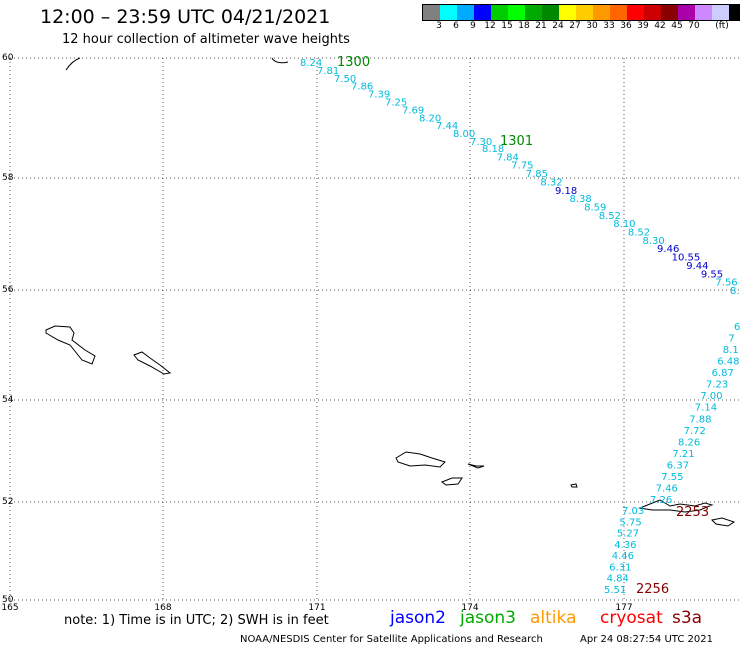  Describe the element at coordinates (731, 339) in the screenshot. I see `swh-value: 7` at that location.